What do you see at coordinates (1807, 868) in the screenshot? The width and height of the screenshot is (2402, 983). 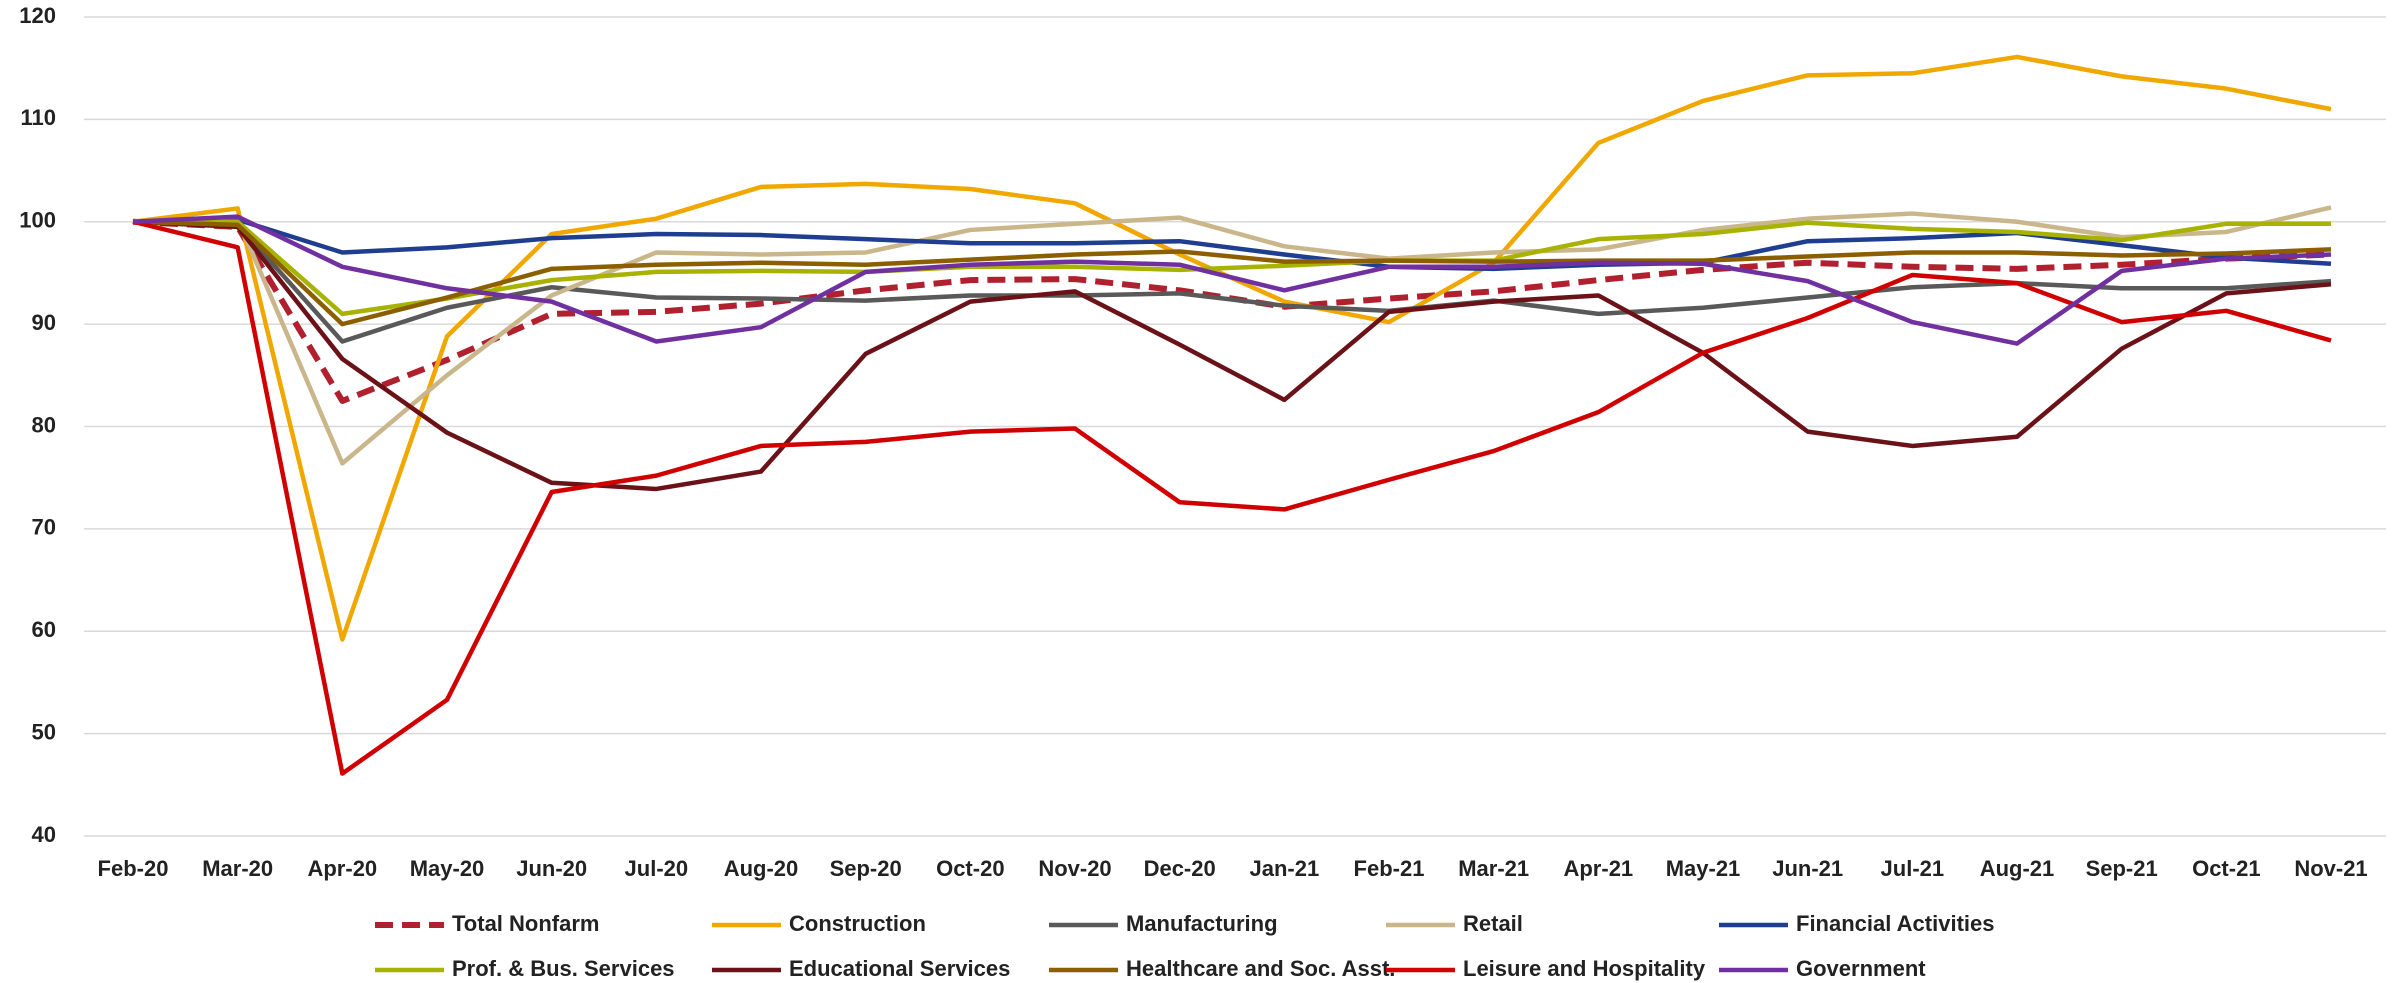 I see `x-tick-label: Jun-21` at bounding box center [1807, 868].